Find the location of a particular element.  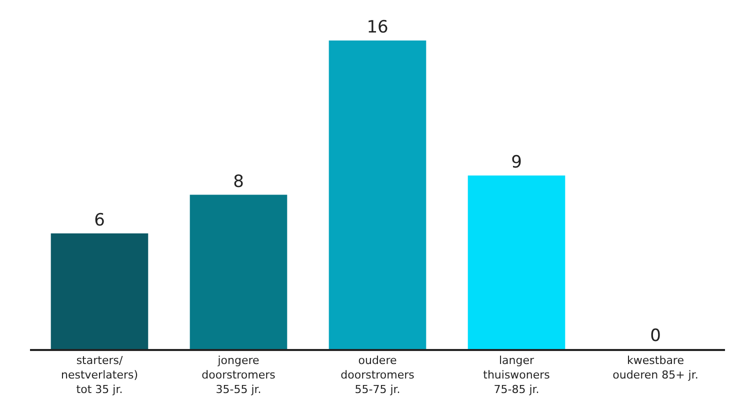

data-label: 8 is located at coordinates (238, 182).